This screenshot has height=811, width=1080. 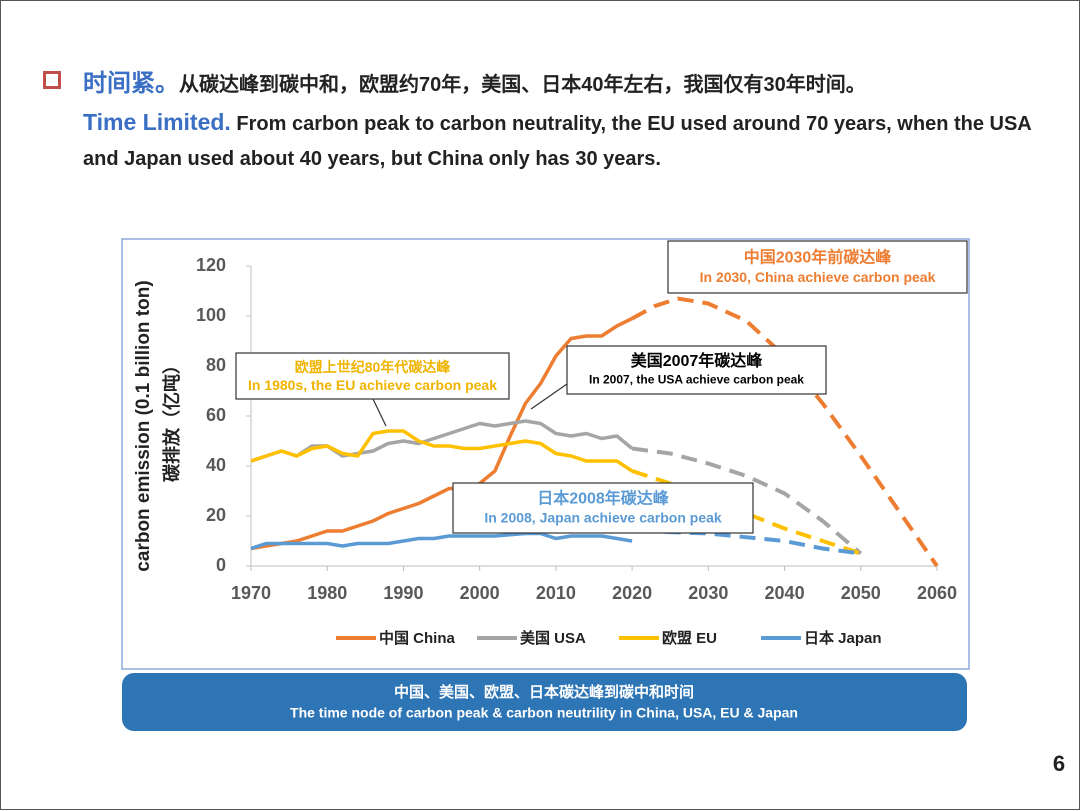 I want to click on x-tick-label: 2040, so click(x=785, y=593).